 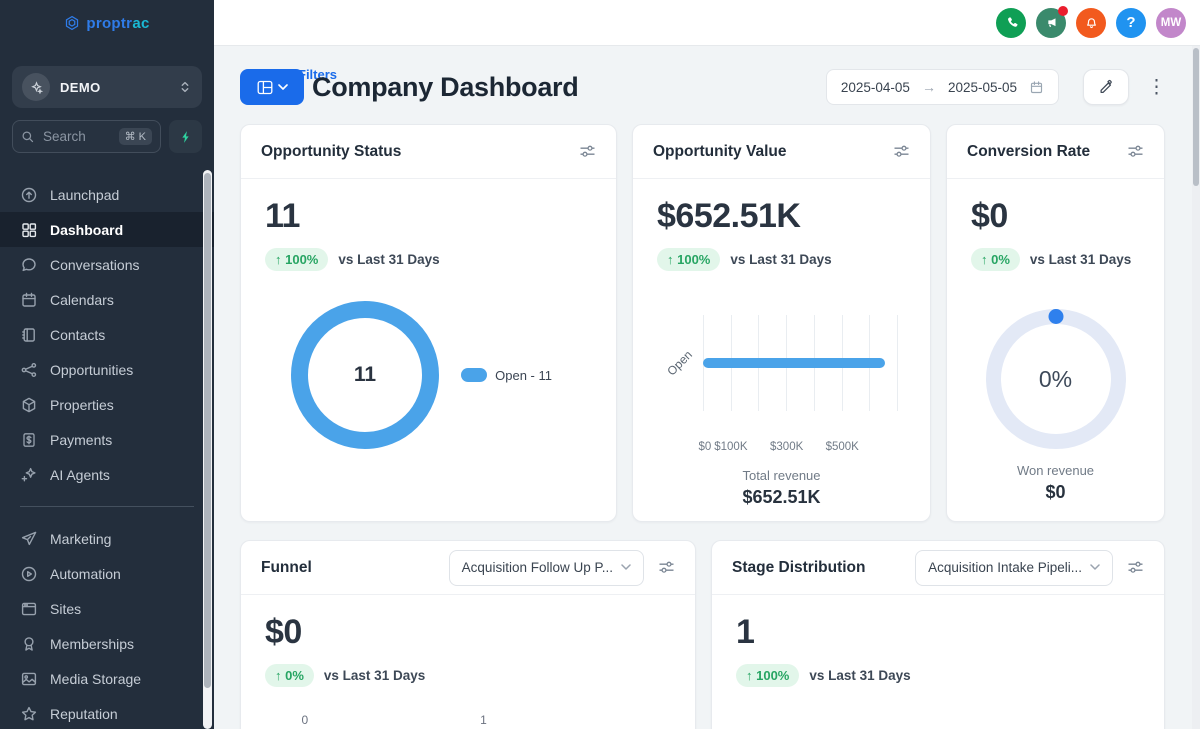 I want to click on change-badge: ↑ 100%, so click(x=689, y=259).